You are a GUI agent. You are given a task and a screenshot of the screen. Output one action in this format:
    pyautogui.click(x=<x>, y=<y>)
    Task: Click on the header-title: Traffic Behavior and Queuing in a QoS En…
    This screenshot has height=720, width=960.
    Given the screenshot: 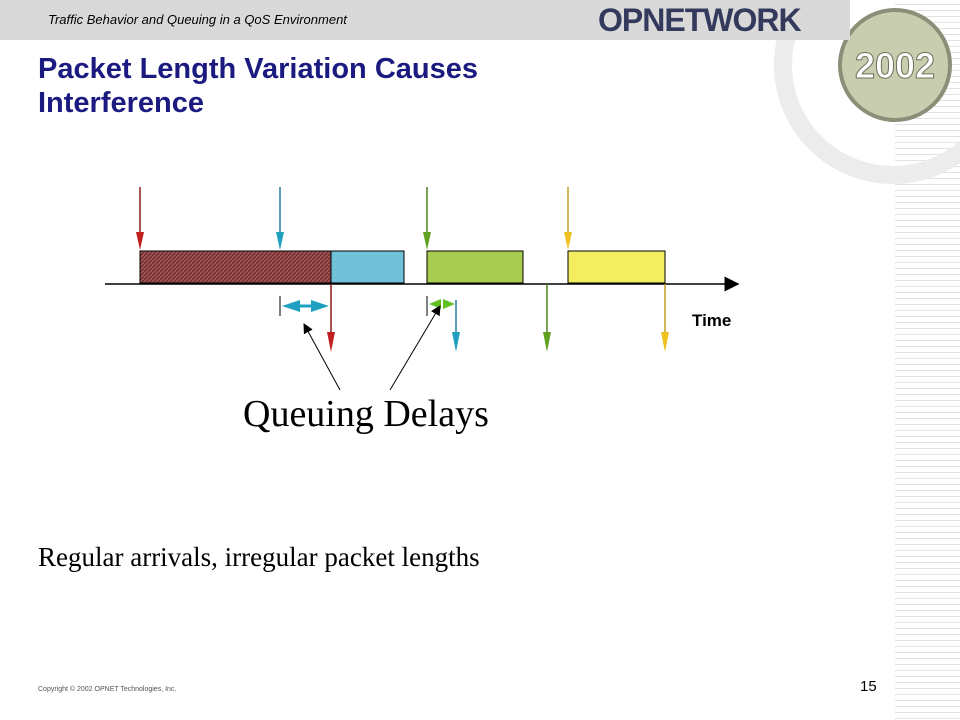 What is the action you would take?
    pyautogui.click(x=197, y=19)
    